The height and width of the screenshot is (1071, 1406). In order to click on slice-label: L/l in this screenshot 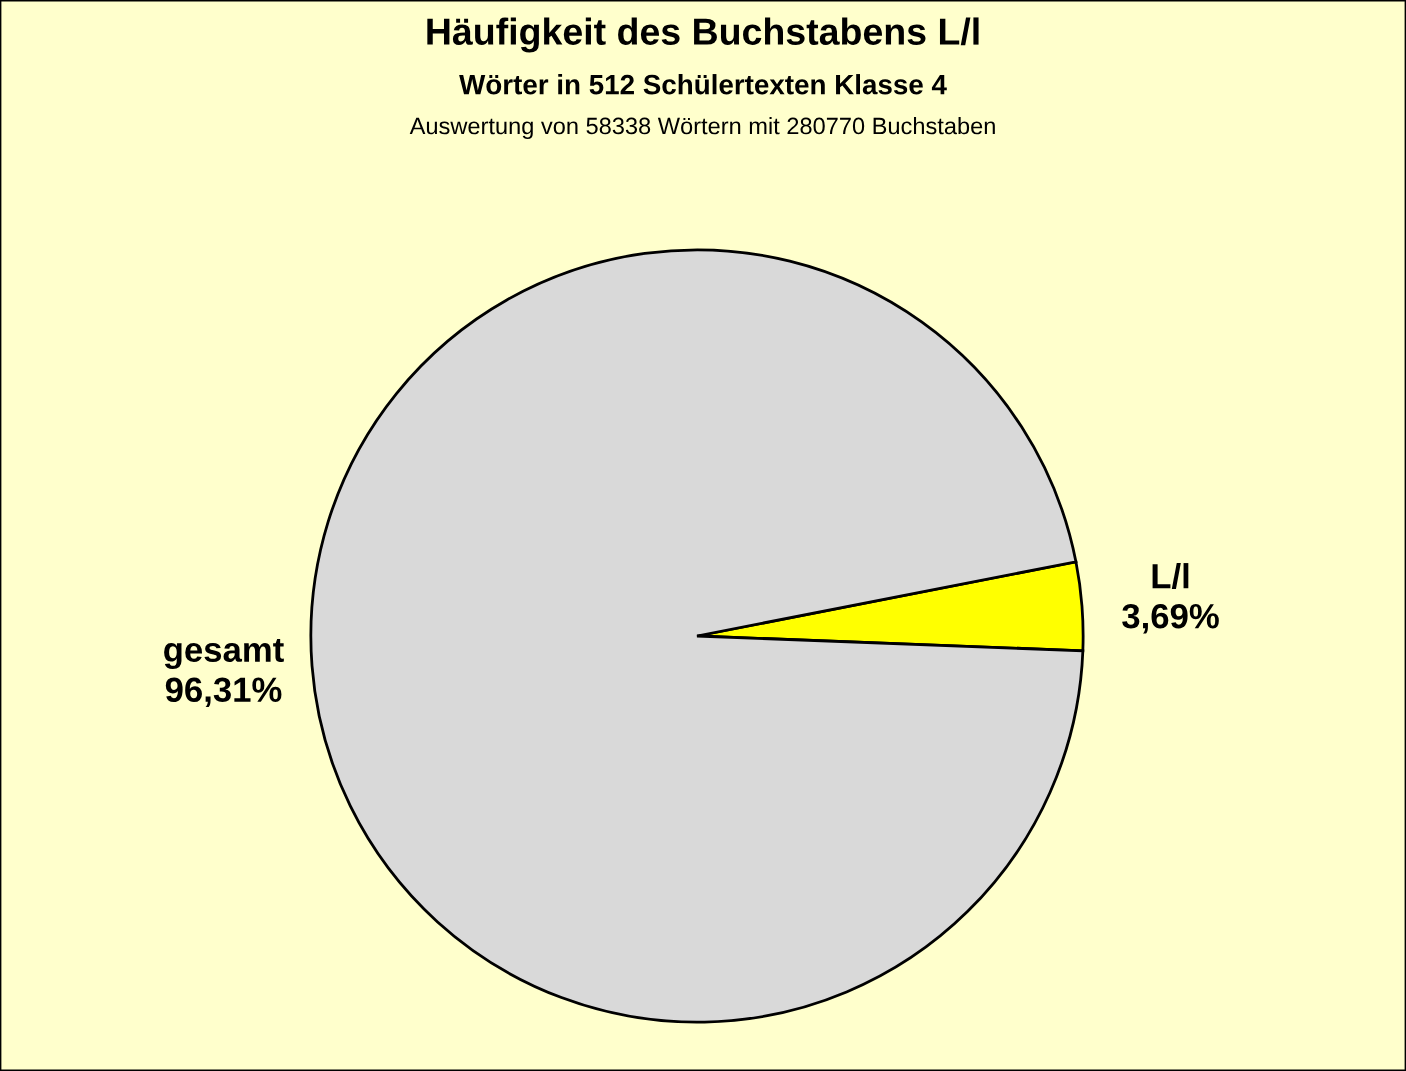, I will do `click(1170, 576)`.